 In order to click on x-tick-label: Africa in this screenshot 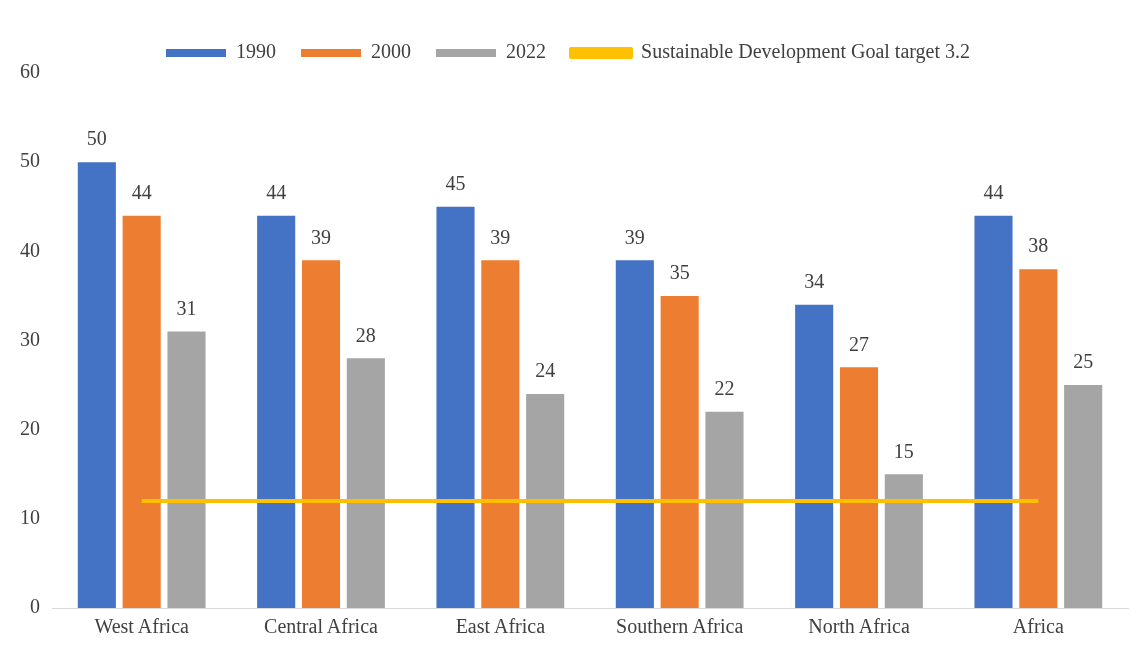, I will do `click(1038, 626)`.